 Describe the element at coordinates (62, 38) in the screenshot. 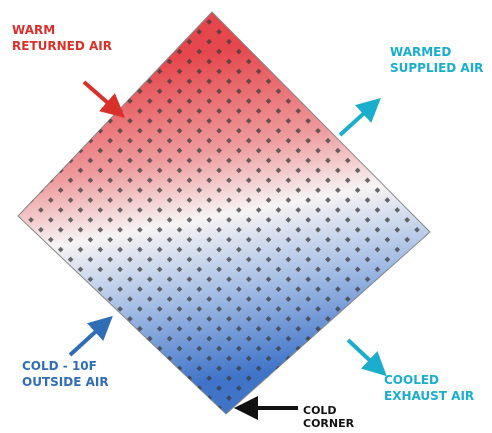

I see `label: WARM RETURNED AIR` at that location.